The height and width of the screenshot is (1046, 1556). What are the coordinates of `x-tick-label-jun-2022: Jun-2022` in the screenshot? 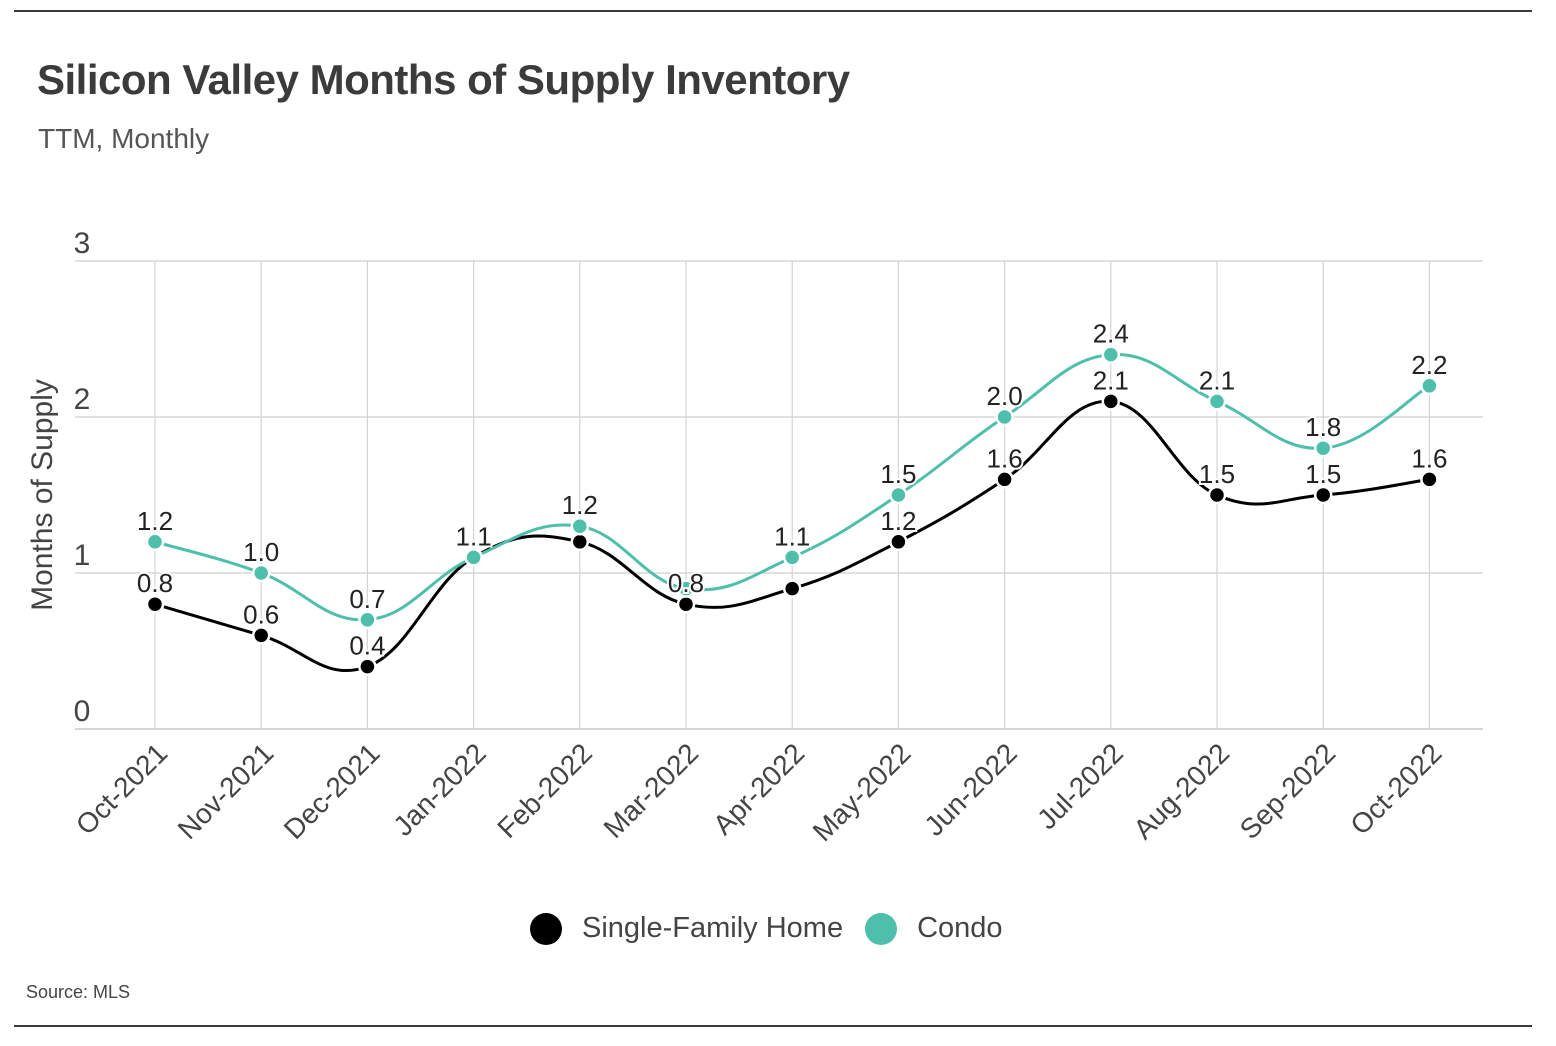 It's located at (970, 789).